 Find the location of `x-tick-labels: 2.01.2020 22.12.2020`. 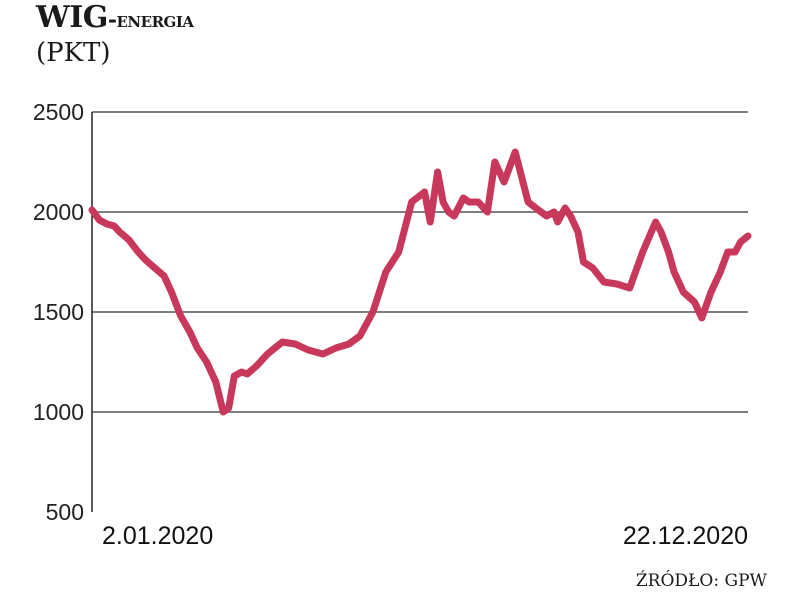

x-tick-labels: 2.01.2020 22.12.2020 is located at coordinates (425, 536).